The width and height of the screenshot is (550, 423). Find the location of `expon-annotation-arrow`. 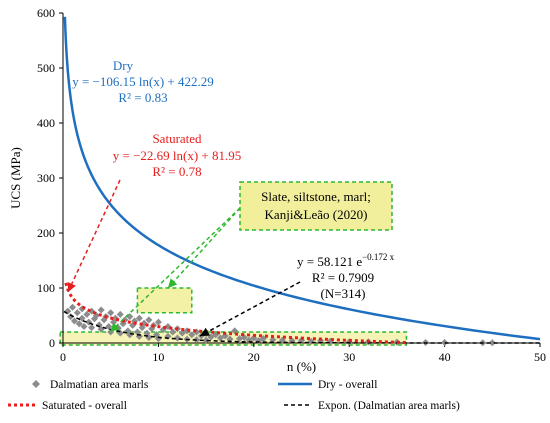

expon-annotation-arrow is located at coordinates (250, 309).